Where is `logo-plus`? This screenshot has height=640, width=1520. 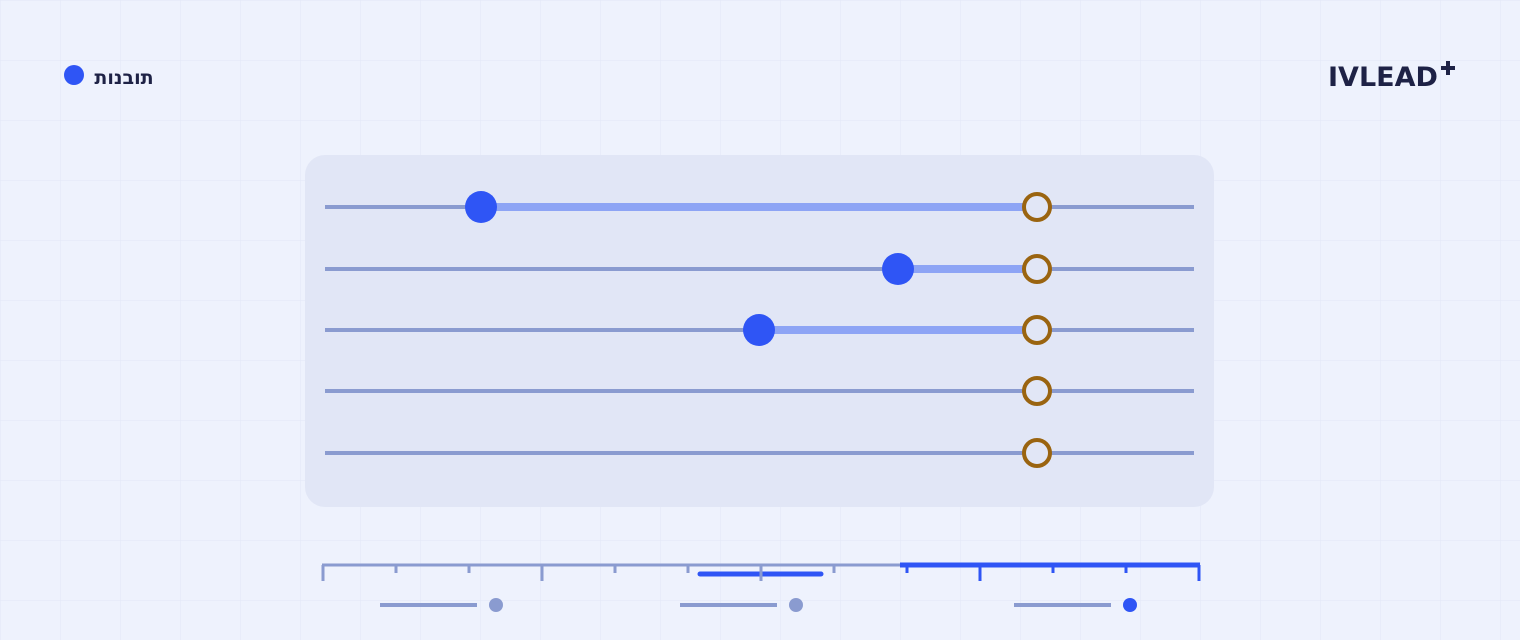
logo-plus is located at coordinates (1448, 68).